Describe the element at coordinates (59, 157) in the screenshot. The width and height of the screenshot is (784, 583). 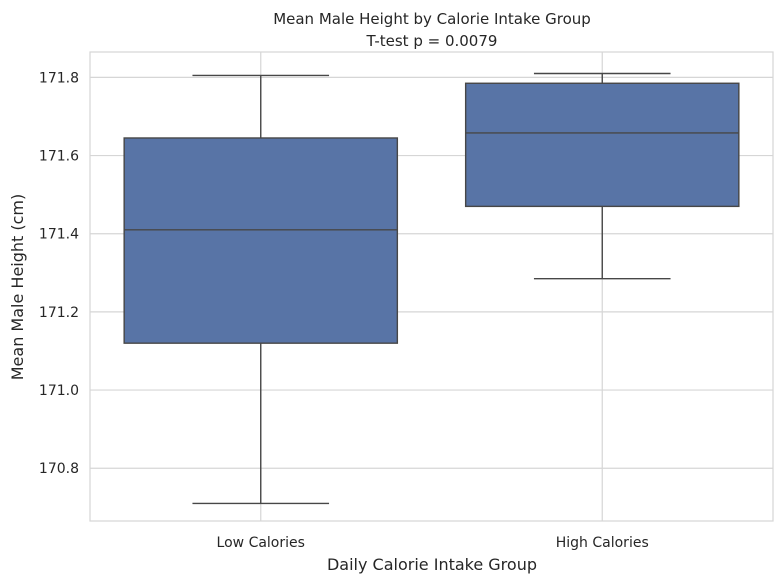
I see `y-tick-label-4: 171.6` at that location.